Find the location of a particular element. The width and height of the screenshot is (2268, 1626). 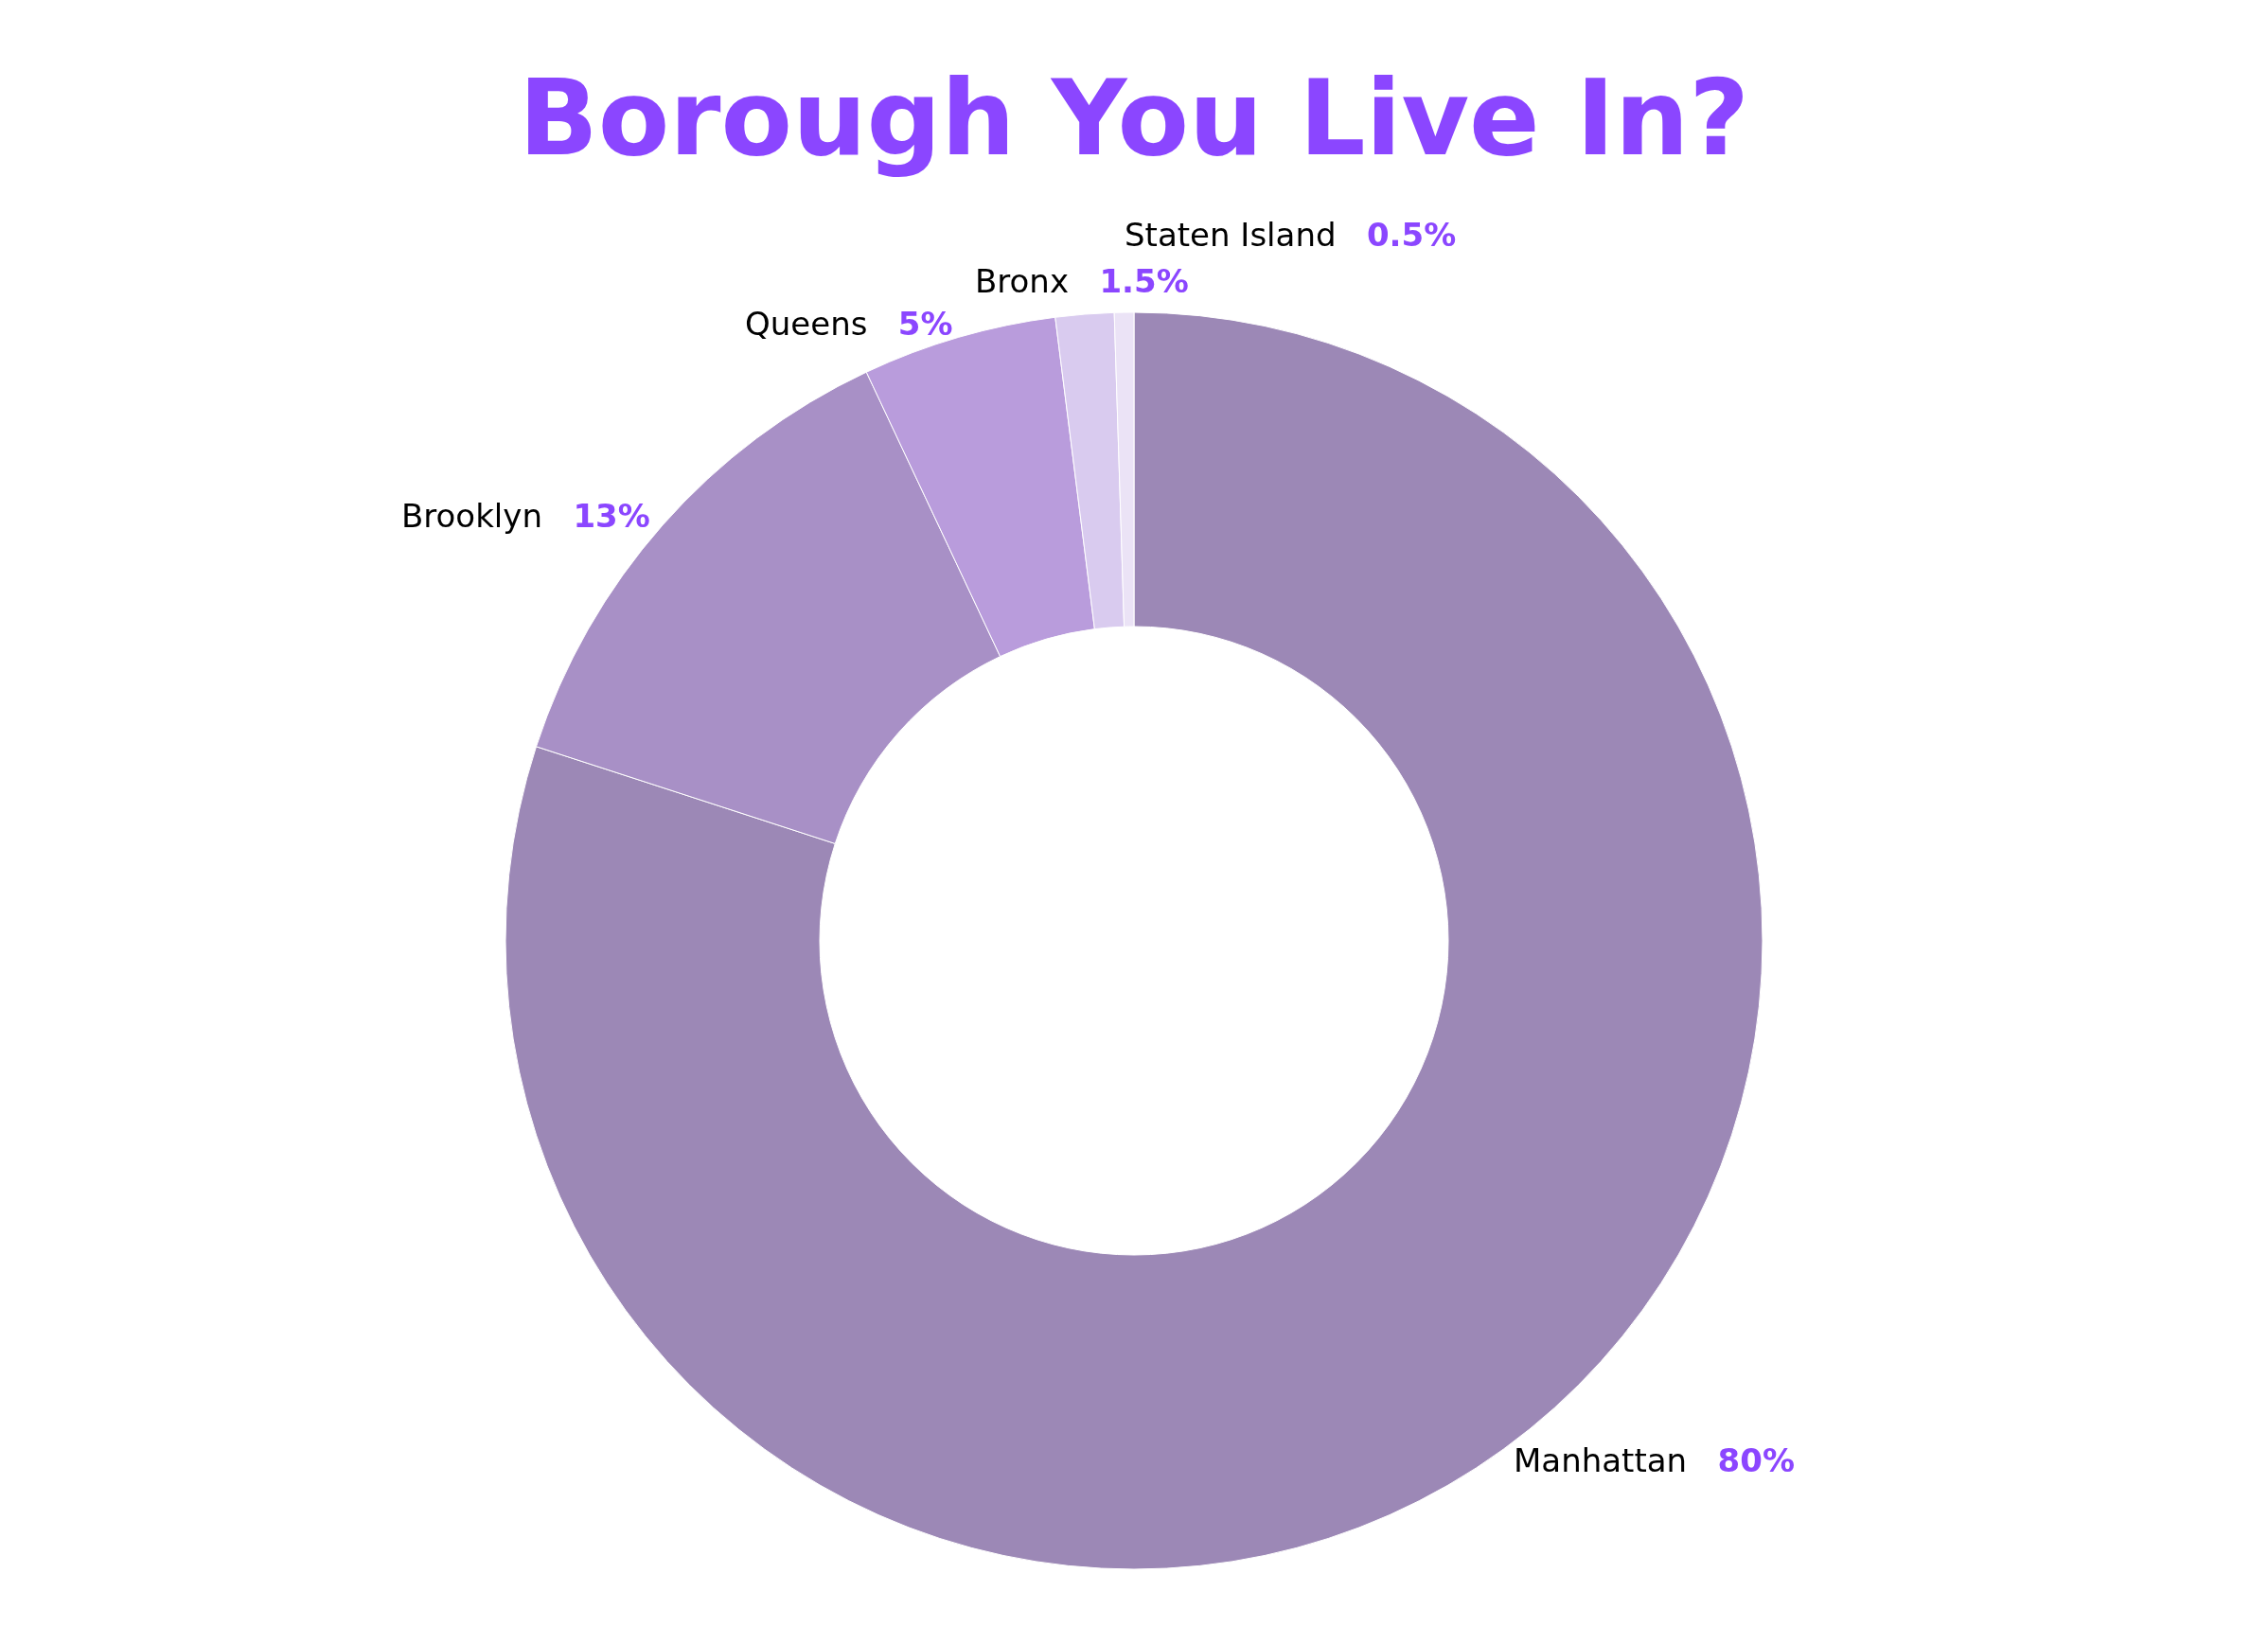

data-label: 0.5% is located at coordinates (1411, 235).